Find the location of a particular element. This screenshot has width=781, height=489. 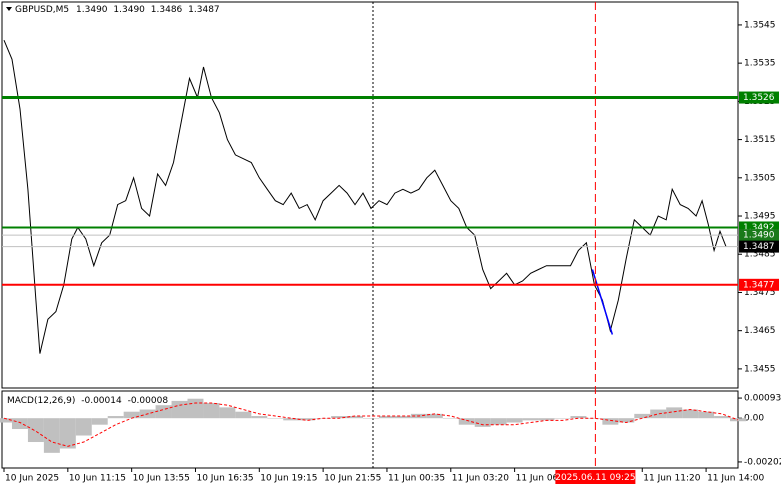

ohlc-low: 1.3486 is located at coordinates (167, 10).